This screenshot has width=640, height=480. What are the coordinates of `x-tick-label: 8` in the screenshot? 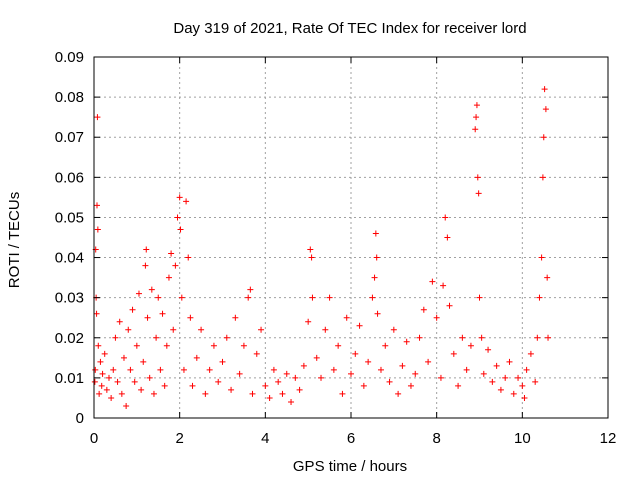 It's located at (436, 438).